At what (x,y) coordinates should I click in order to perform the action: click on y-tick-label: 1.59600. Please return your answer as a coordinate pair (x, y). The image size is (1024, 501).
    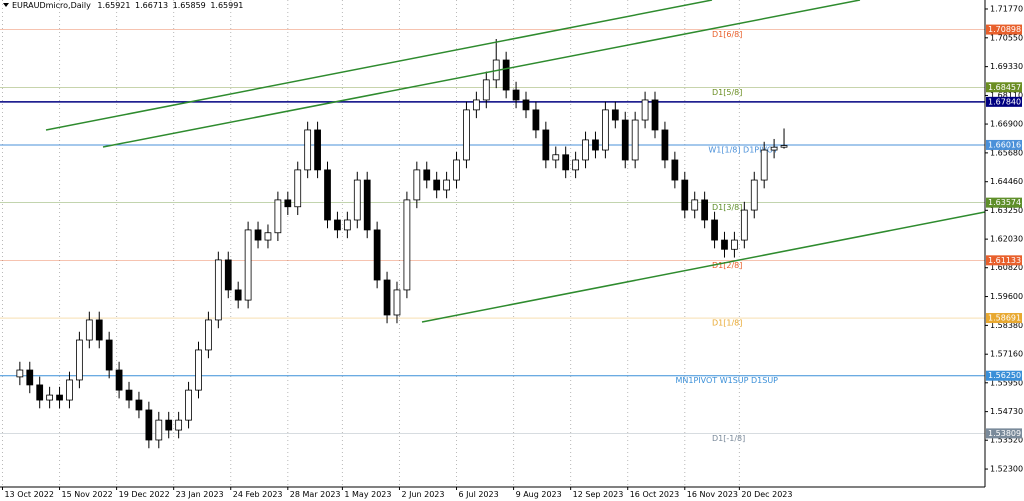
    Looking at the image, I should click on (1006, 296).